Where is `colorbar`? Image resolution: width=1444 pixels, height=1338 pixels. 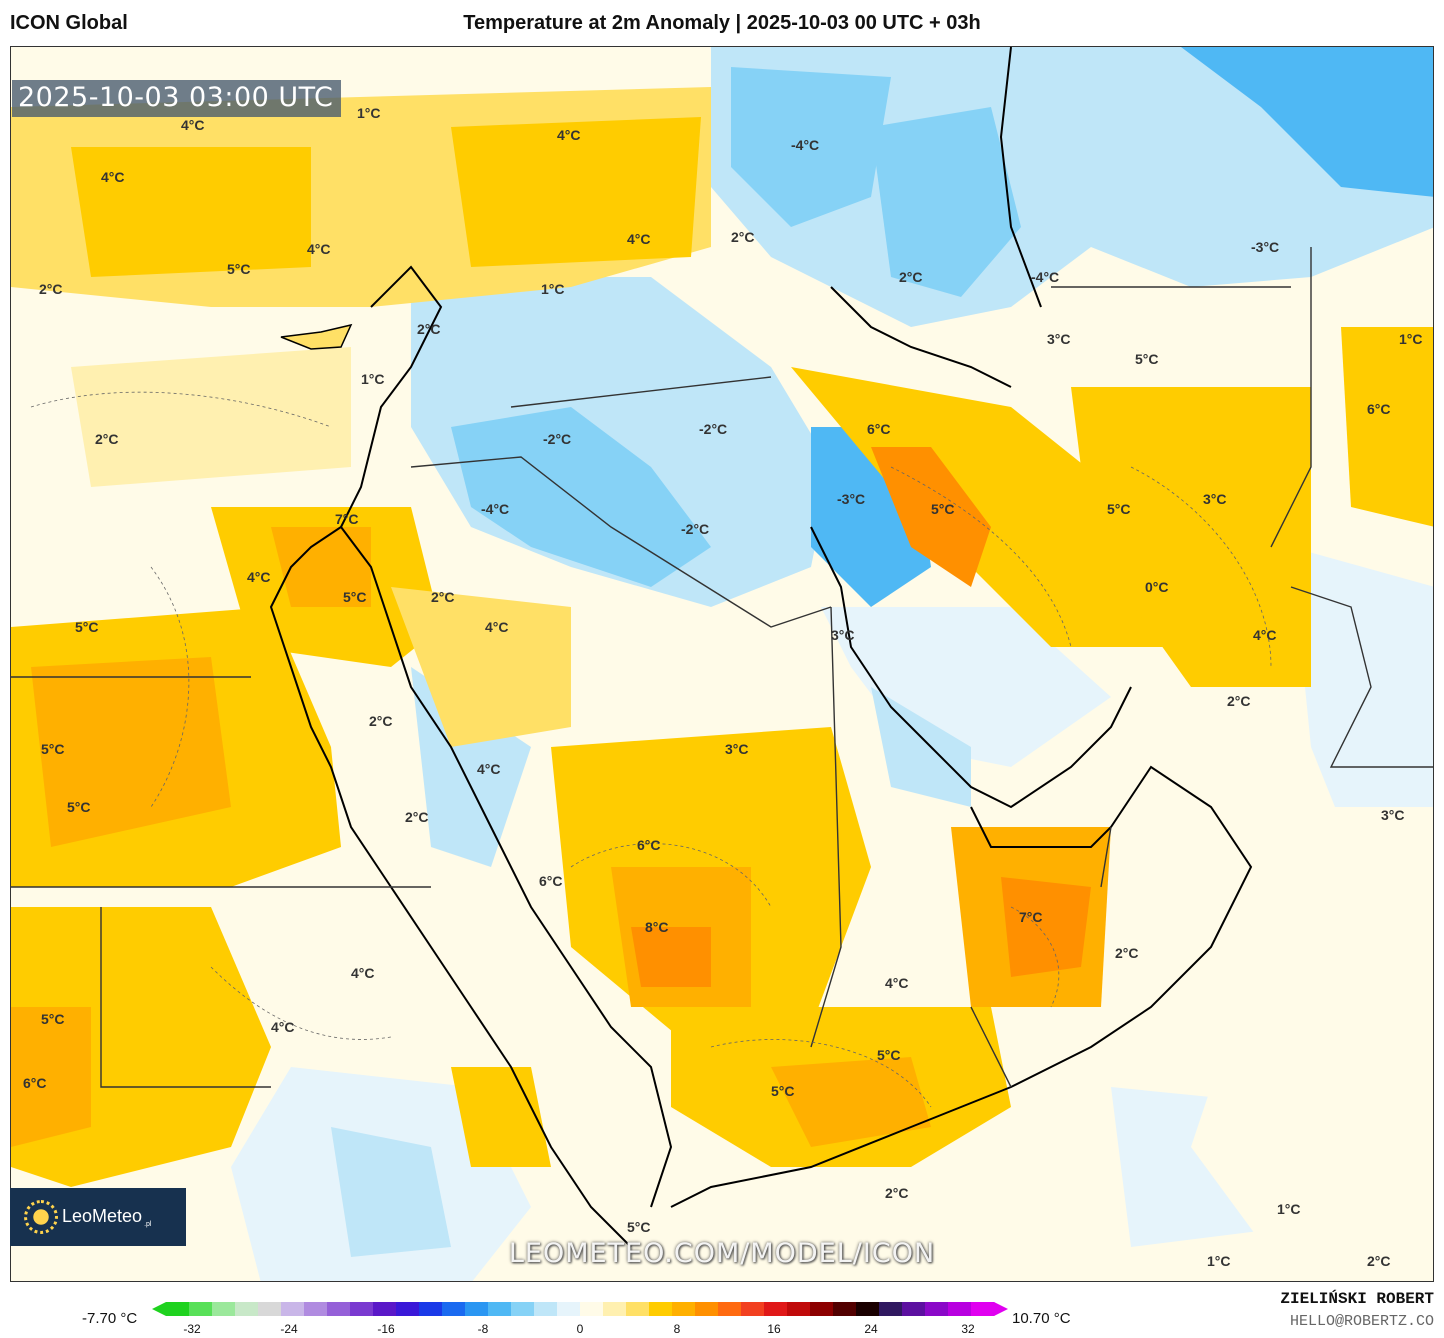
colorbar is located at coordinates (580, 1309).